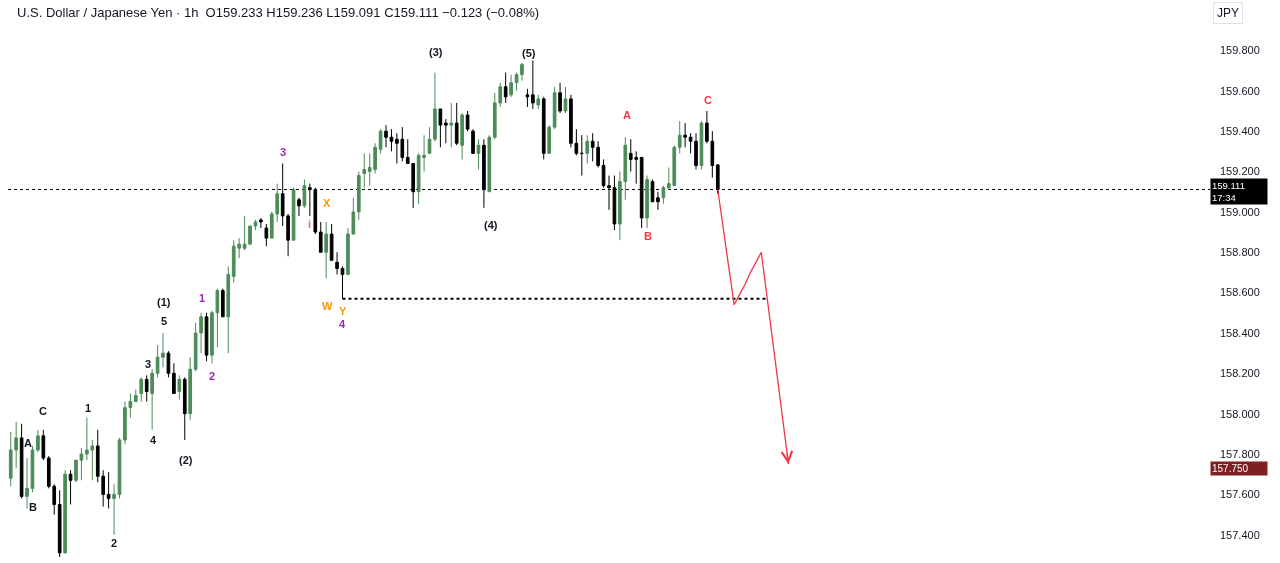  I want to click on annotation: (5), so click(529, 53).